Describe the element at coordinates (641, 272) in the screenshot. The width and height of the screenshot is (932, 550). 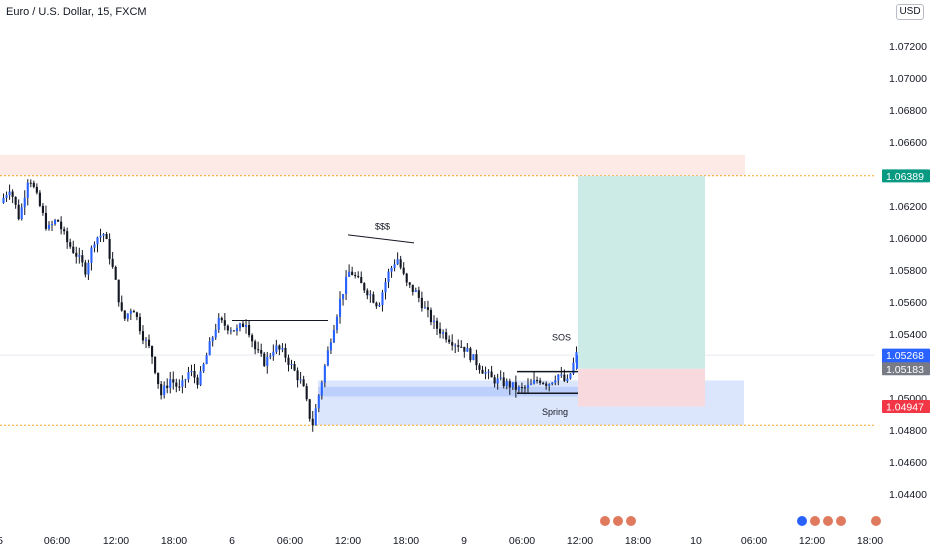
I see `position-profit-zone` at that location.